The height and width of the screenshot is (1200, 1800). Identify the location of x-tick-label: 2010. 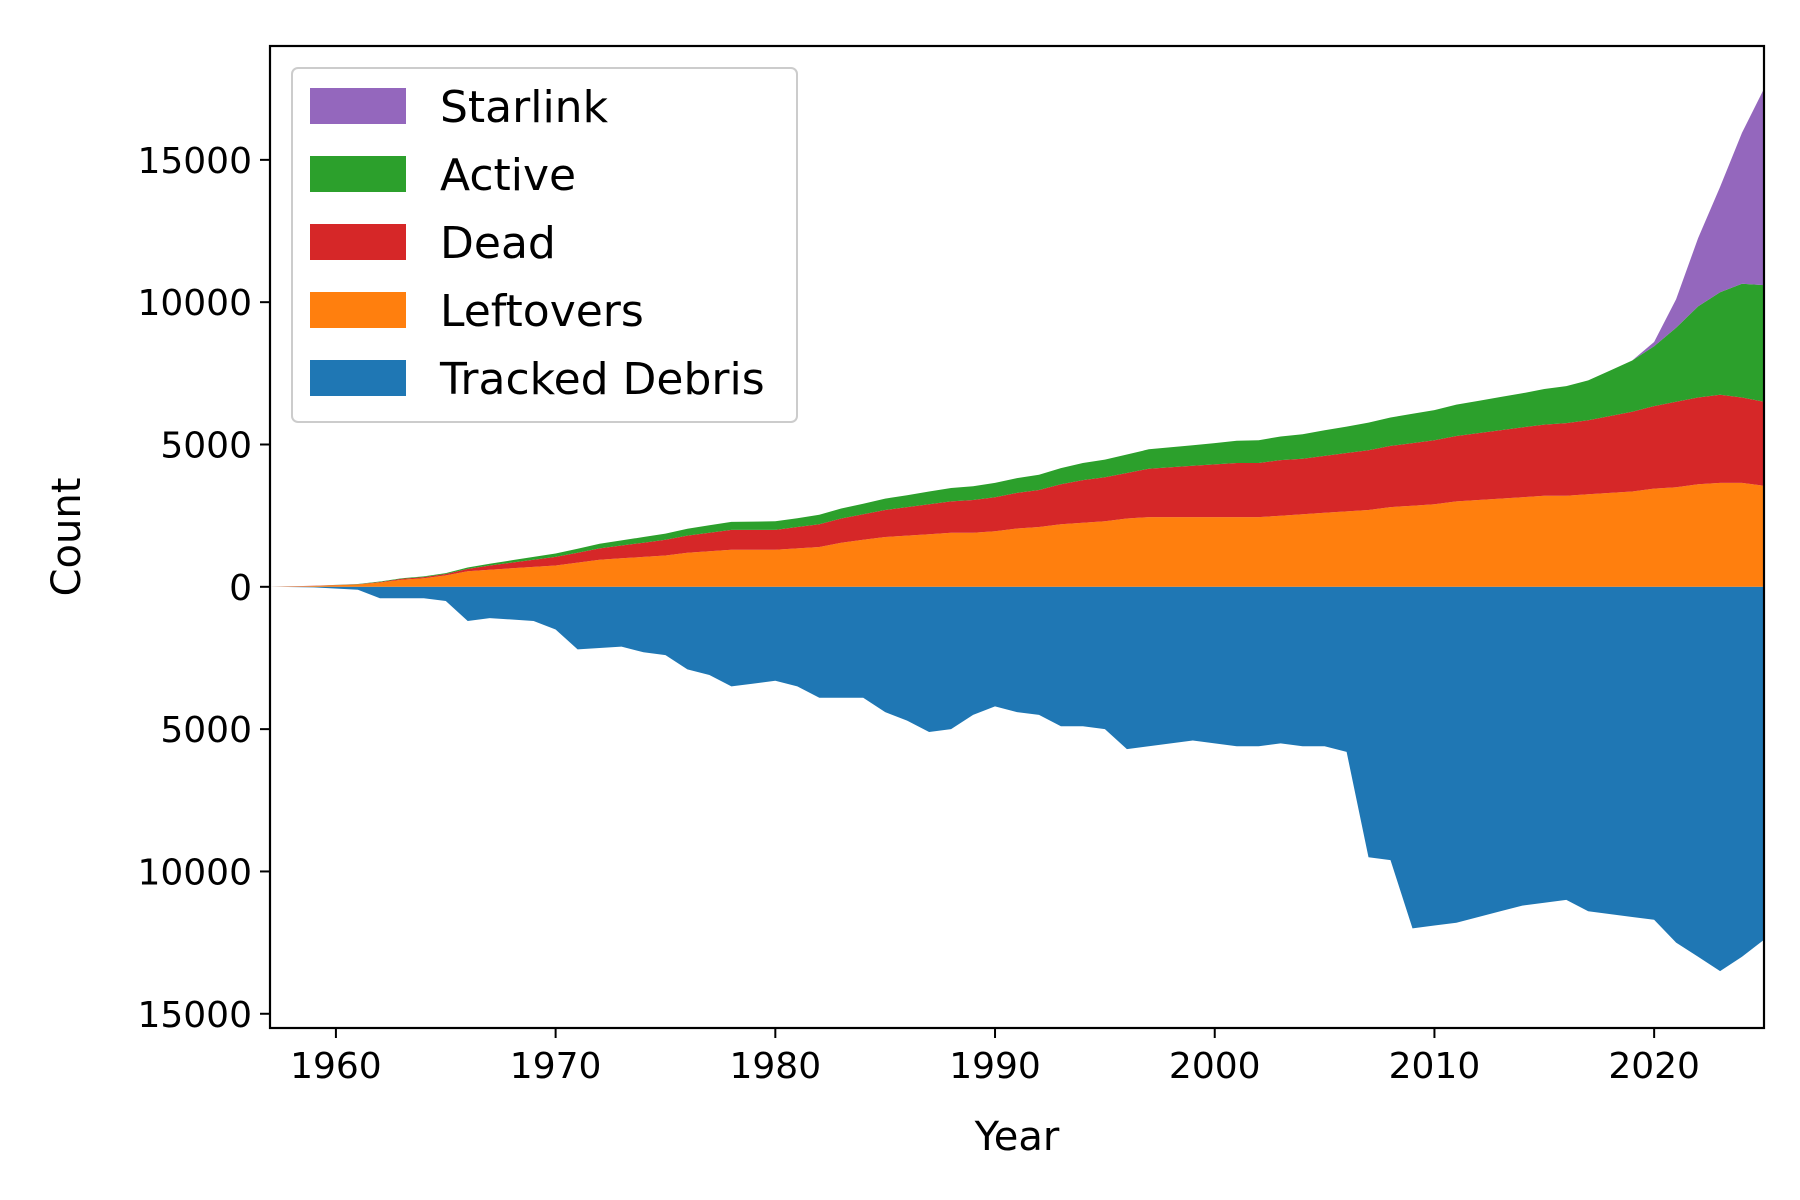
(1435, 1066).